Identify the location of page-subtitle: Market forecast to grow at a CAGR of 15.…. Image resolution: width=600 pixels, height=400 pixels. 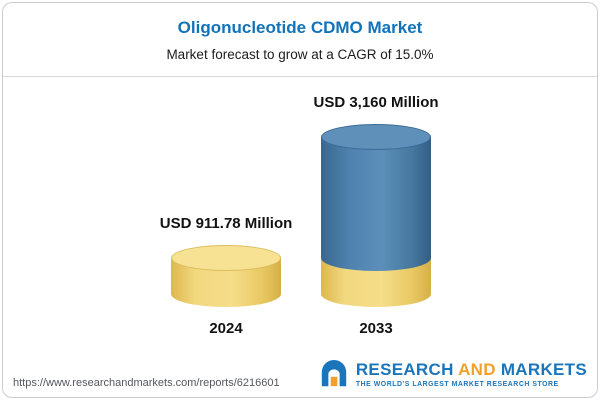
(300, 54).